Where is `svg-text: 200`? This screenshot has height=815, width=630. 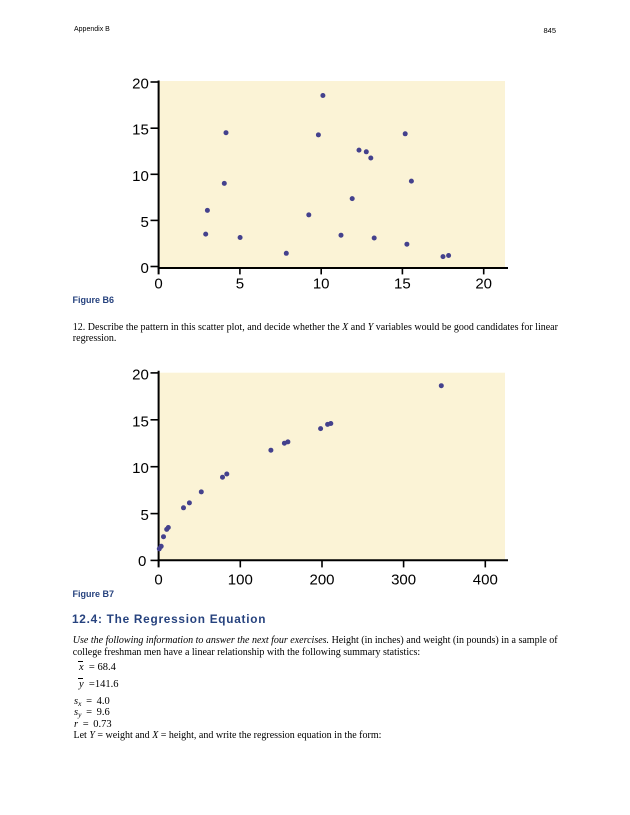 svg-text: 200 is located at coordinates (321, 580).